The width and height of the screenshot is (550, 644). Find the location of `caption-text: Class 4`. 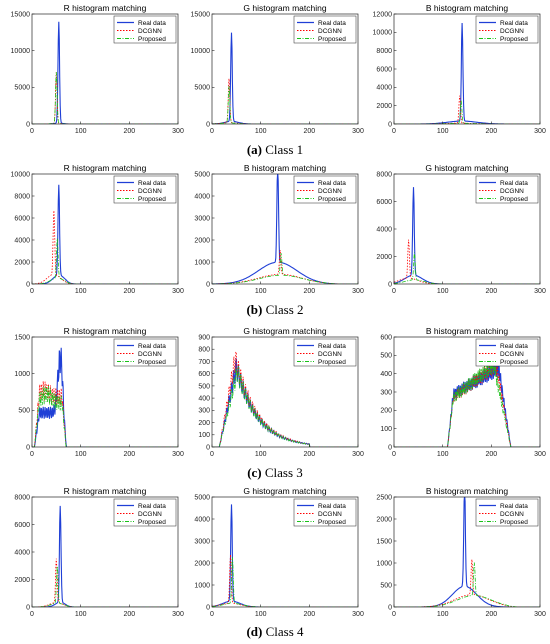

caption-text: Class 4 is located at coordinates (284, 631).